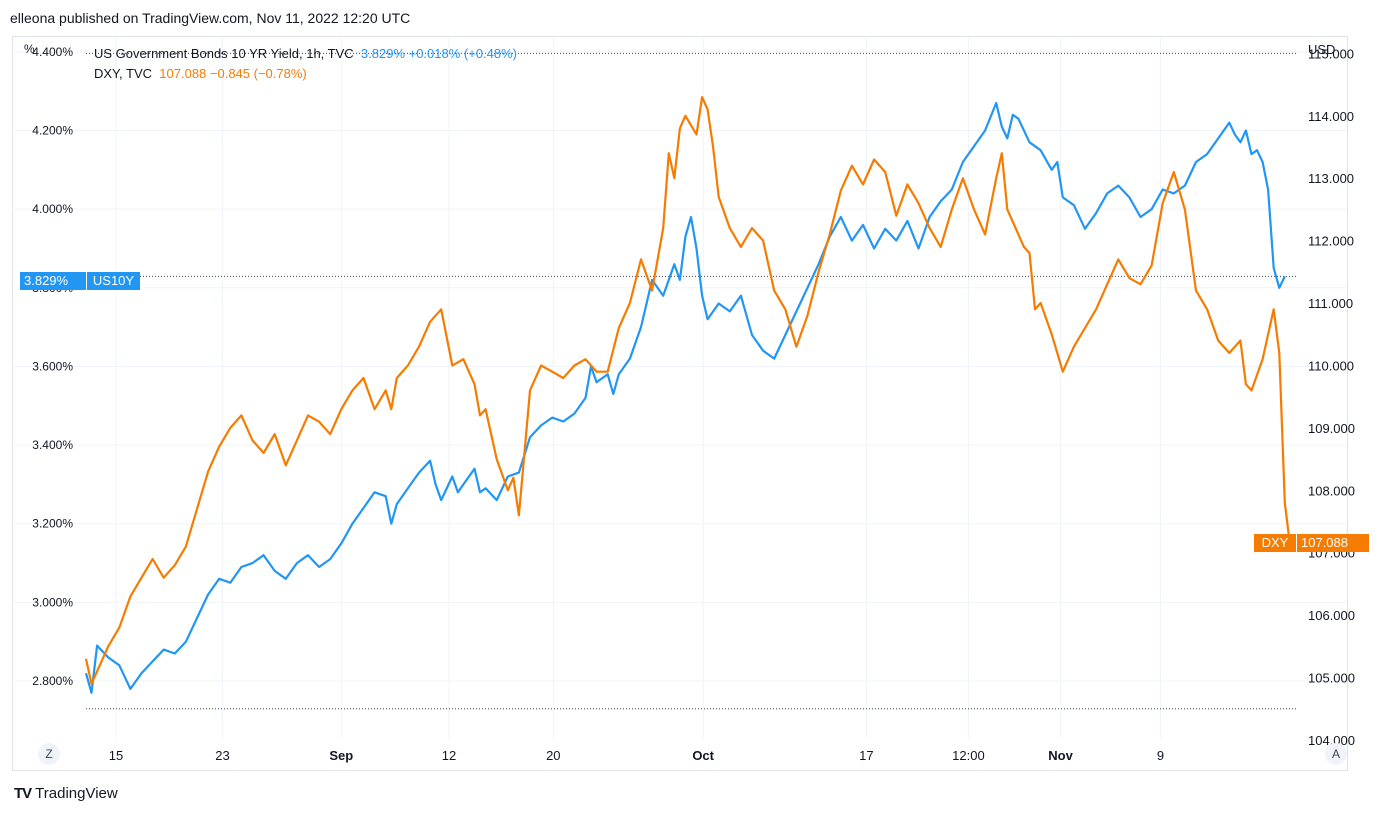 This screenshot has width=1389, height=816. What do you see at coordinates (449, 755) in the screenshot?
I see `x-tick-label: 12` at bounding box center [449, 755].